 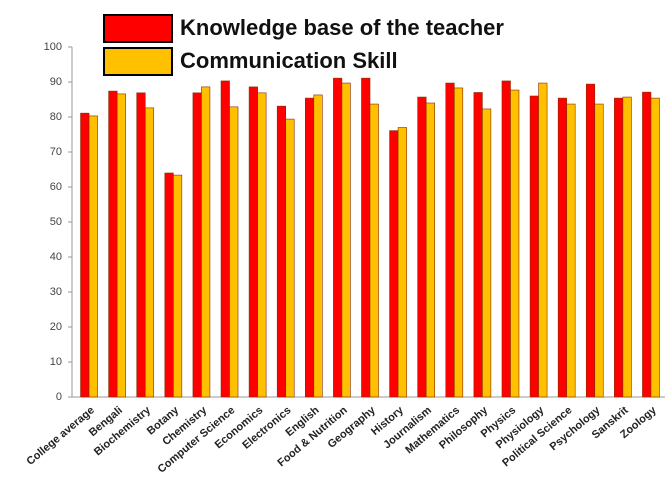 What do you see at coordinates (60, 435) in the screenshot?
I see `x-tick-label: College average` at bounding box center [60, 435].